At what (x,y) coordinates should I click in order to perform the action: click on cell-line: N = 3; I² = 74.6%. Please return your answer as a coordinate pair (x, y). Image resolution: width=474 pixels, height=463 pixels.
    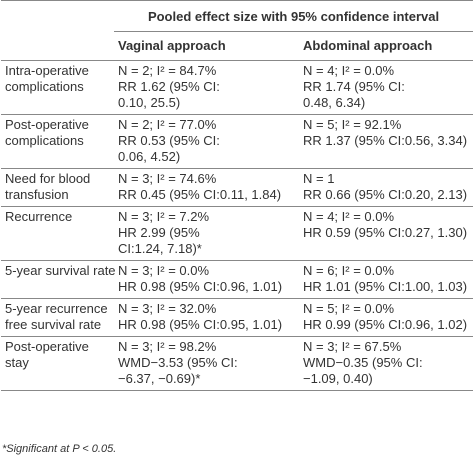
    Looking at the image, I should click on (167, 178).